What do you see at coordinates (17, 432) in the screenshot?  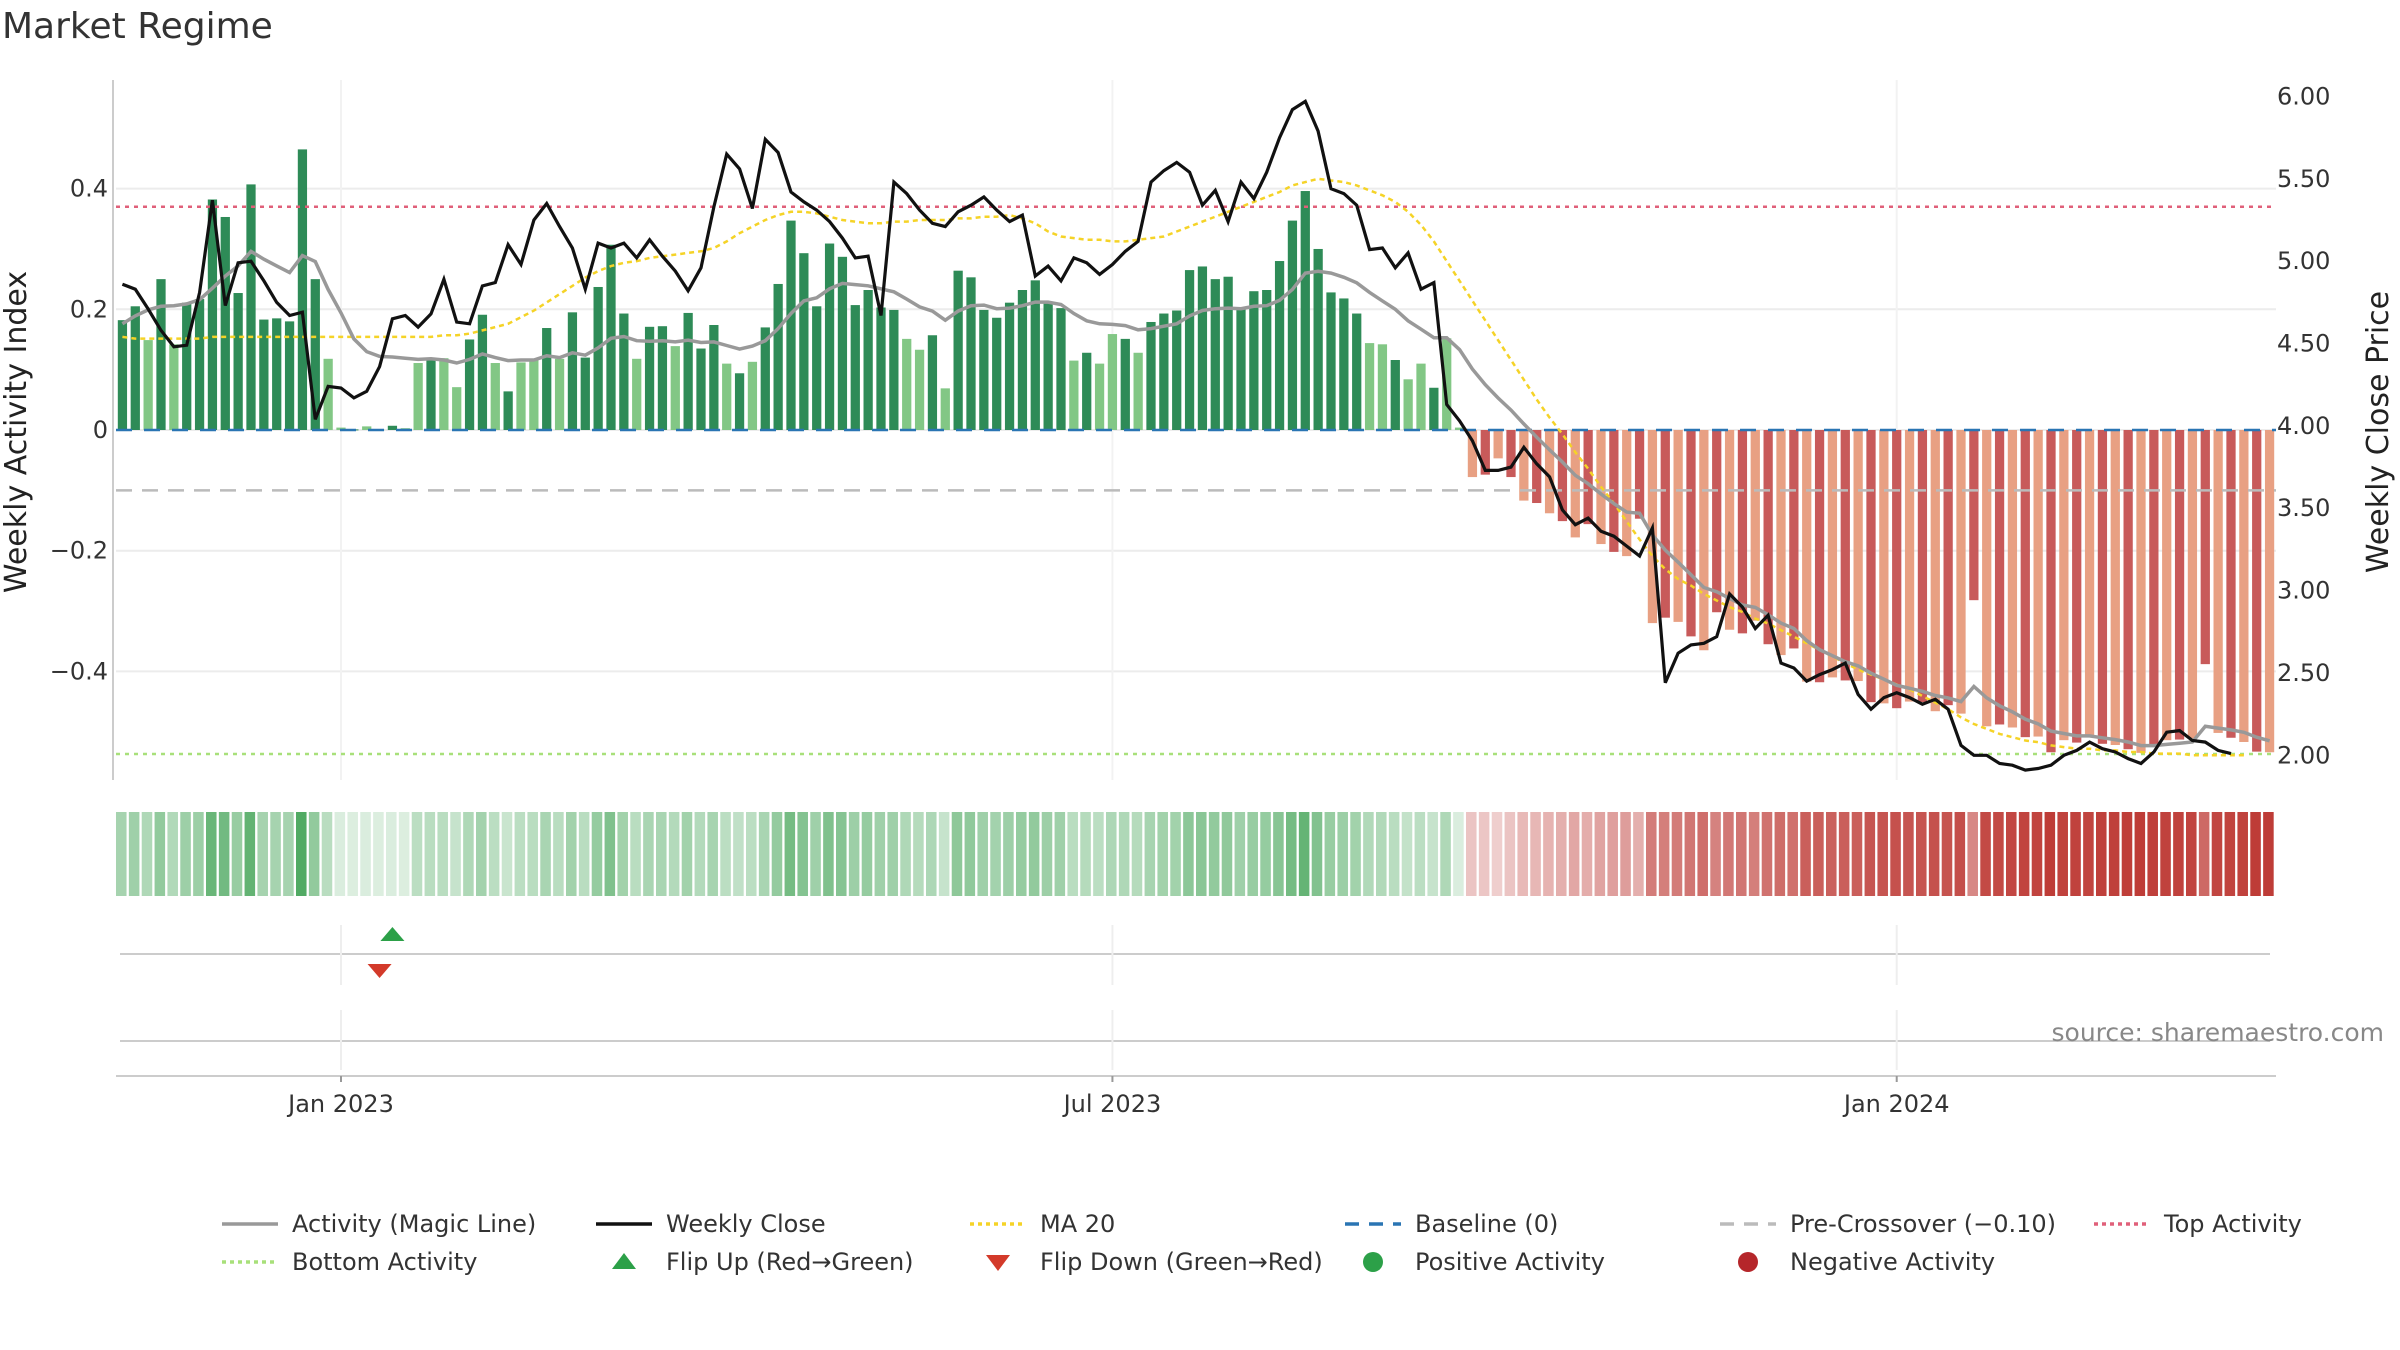 I see `y-axis-left-label: Weekly Activity Index` at bounding box center [17, 432].